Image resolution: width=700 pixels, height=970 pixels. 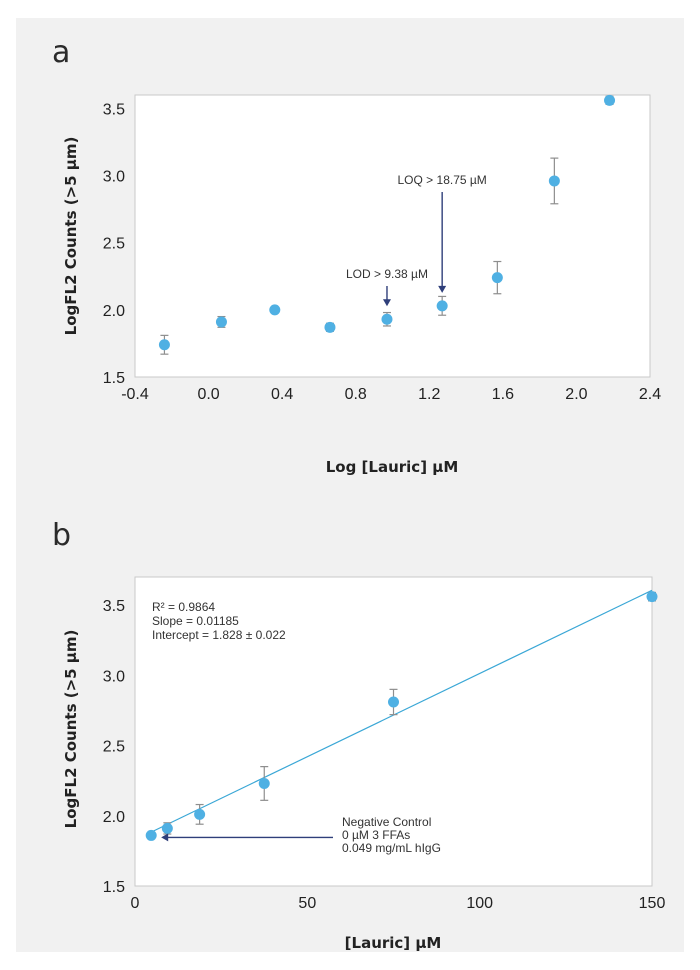 What do you see at coordinates (479, 903) in the screenshot?
I see `x-tick-label: 100` at bounding box center [479, 903].